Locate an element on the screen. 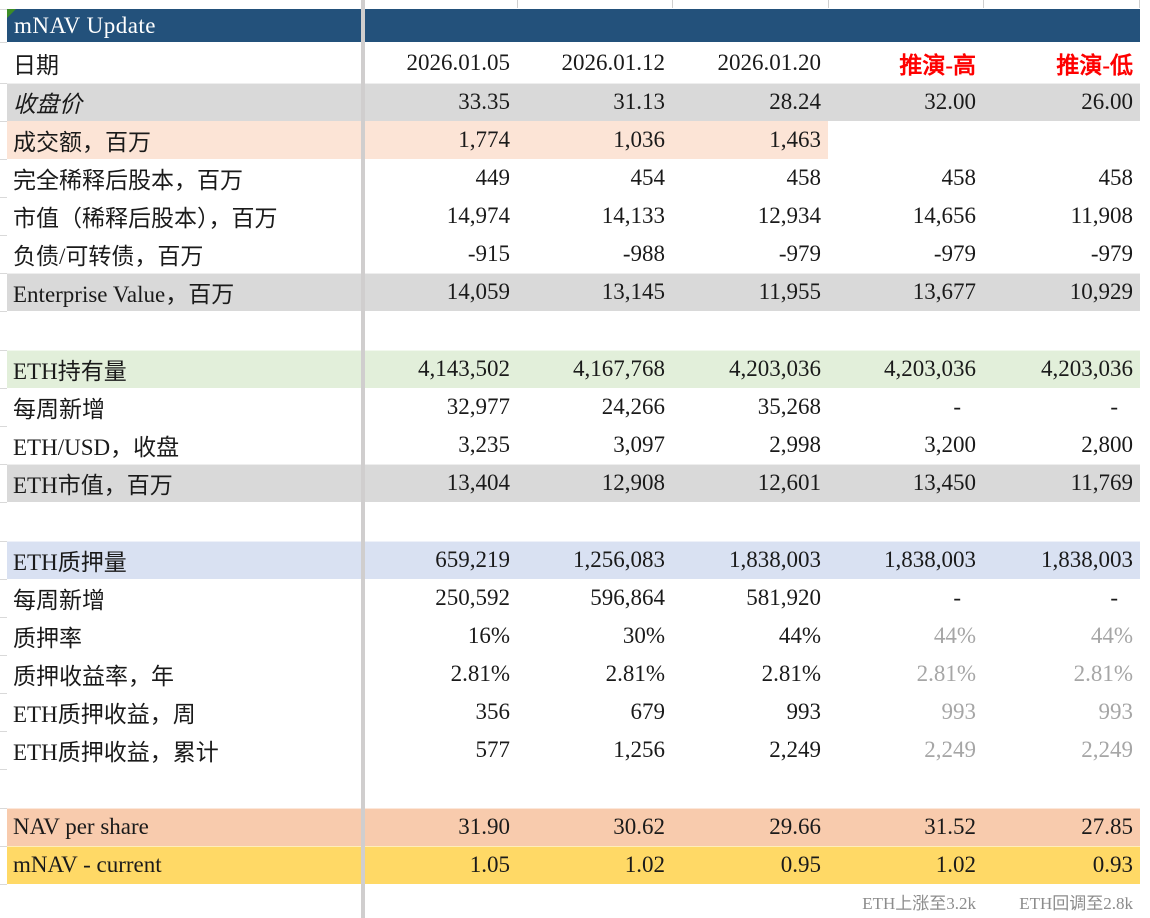 This screenshot has width=1150, height=918. value-cell: 1,036 is located at coordinates (594, 140).